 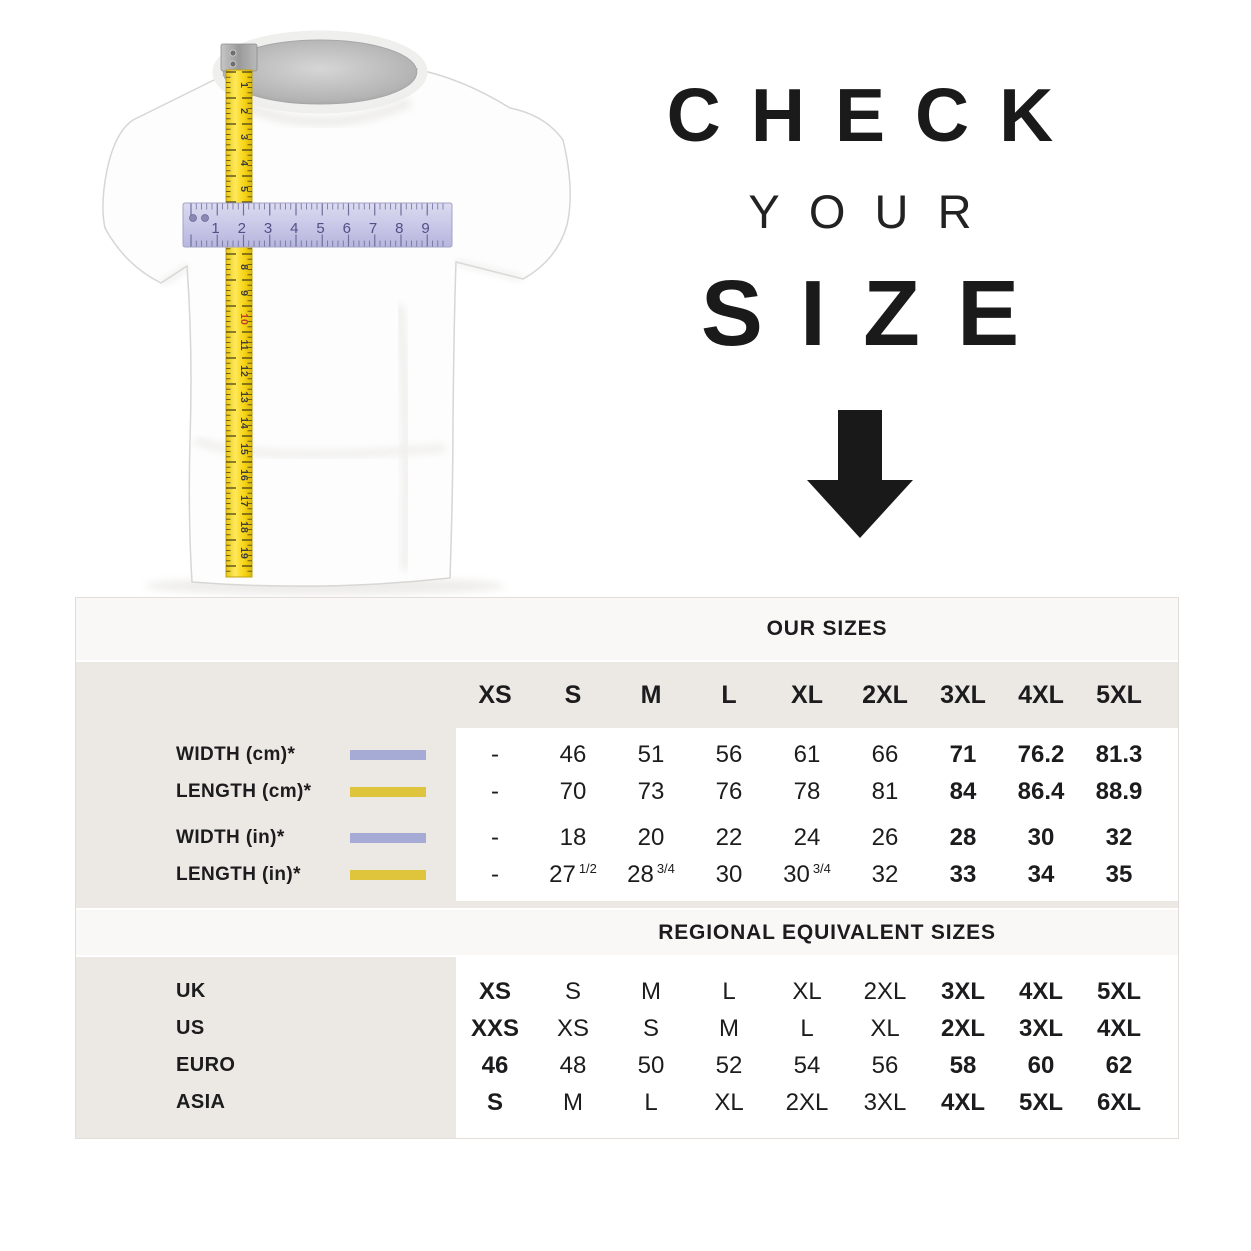 I want to click on fraction: 1/2, so click(x=587, y=868).